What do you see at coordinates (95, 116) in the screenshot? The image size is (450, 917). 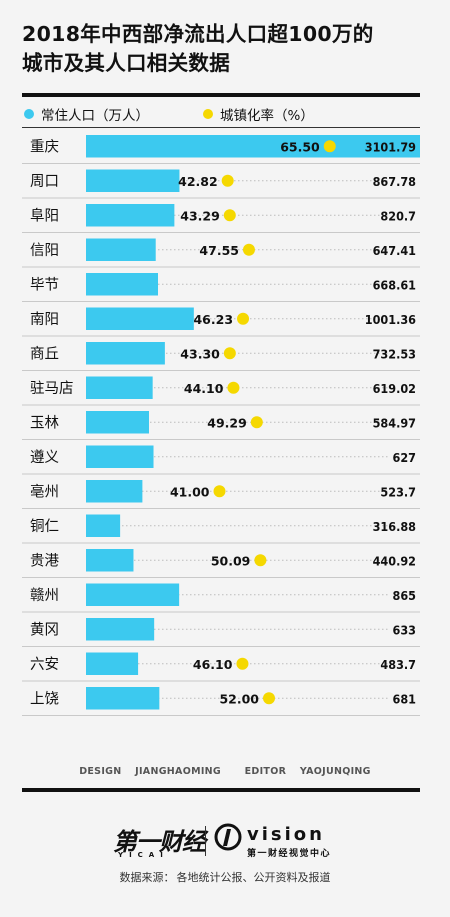 I see `legend-label-population: 常住人口（万人）` at bounding box center [95, 116].